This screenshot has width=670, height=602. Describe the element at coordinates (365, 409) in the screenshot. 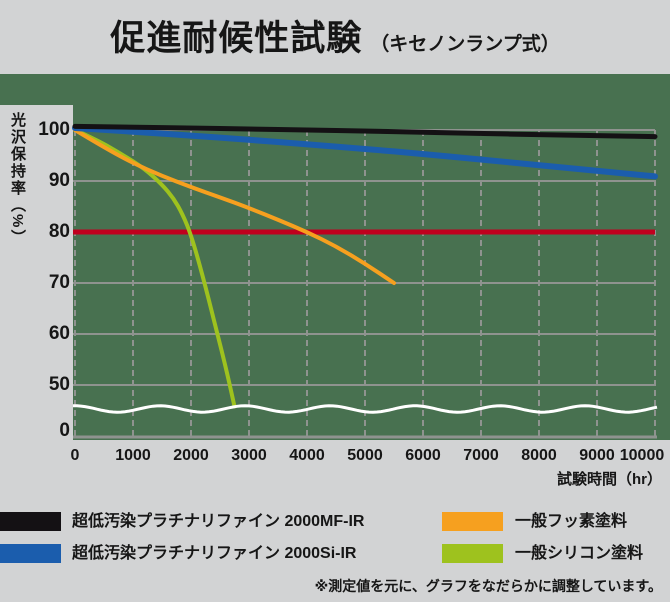

I see `axis-break-wave` at that location.